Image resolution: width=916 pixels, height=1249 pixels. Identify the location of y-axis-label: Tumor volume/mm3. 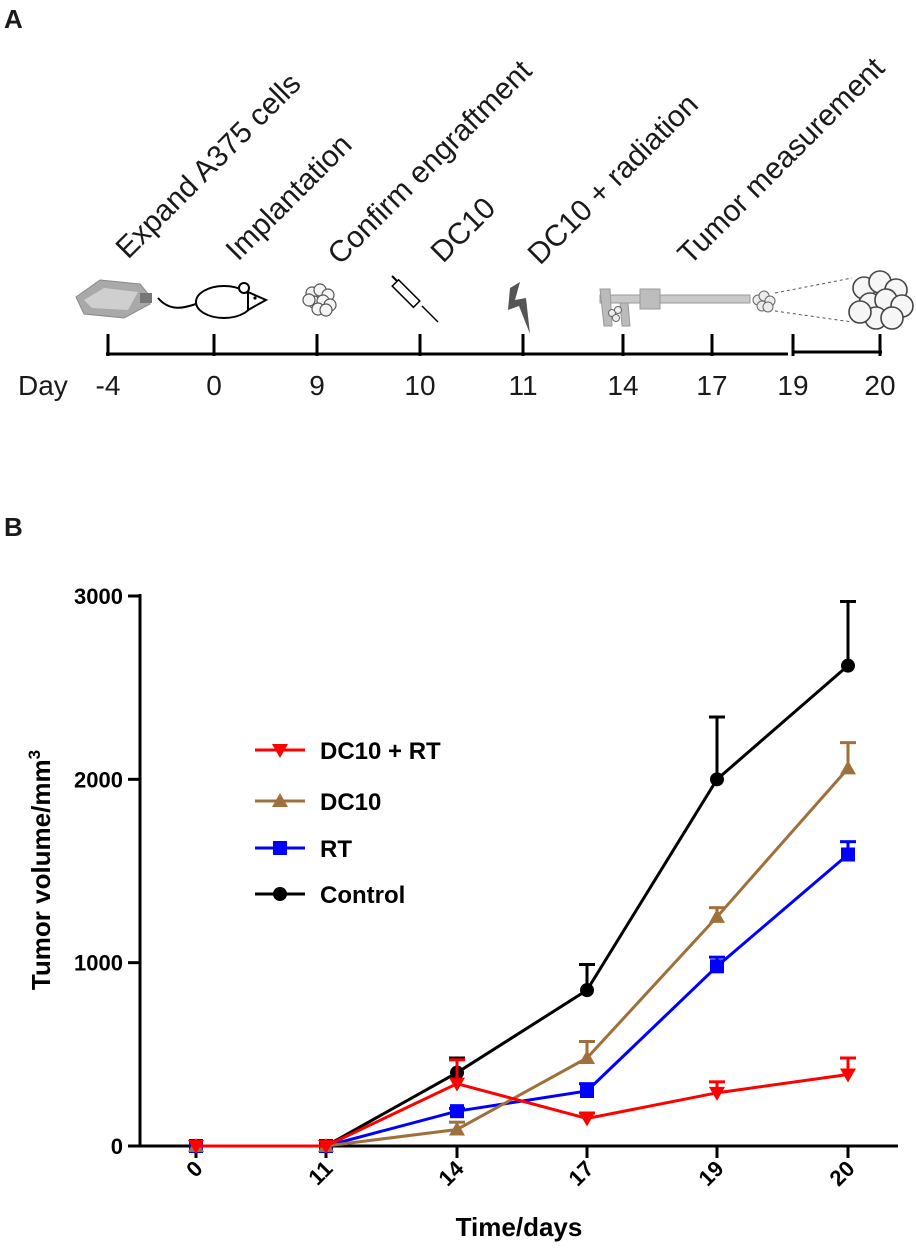
(40, 870).